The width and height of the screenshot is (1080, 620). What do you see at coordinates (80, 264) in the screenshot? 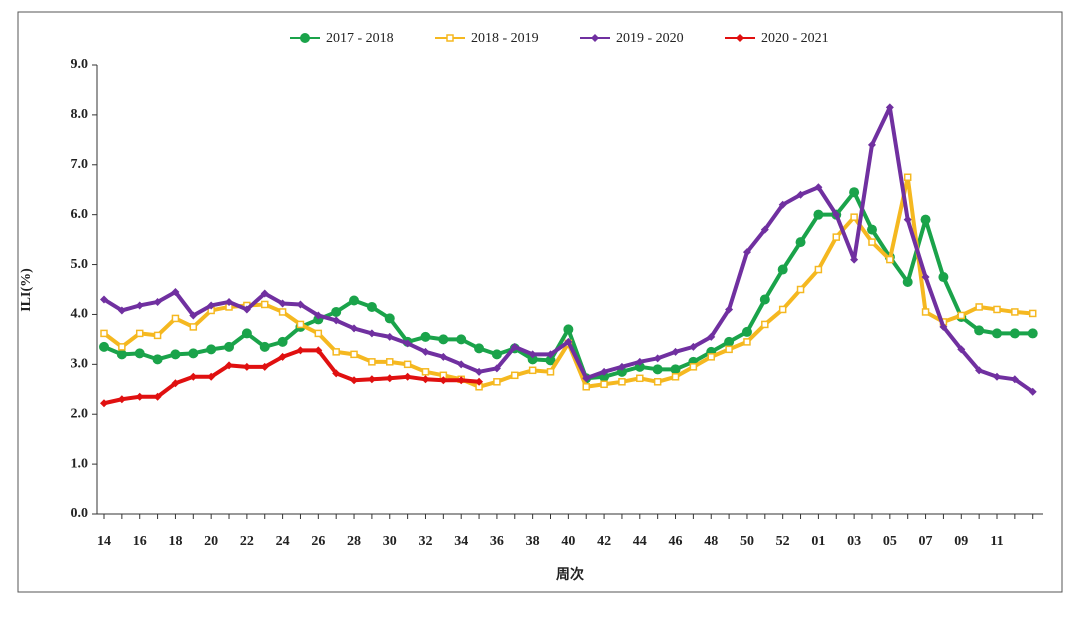
I see `y-tick-label: 5.0` at bounding box center [80, 264].